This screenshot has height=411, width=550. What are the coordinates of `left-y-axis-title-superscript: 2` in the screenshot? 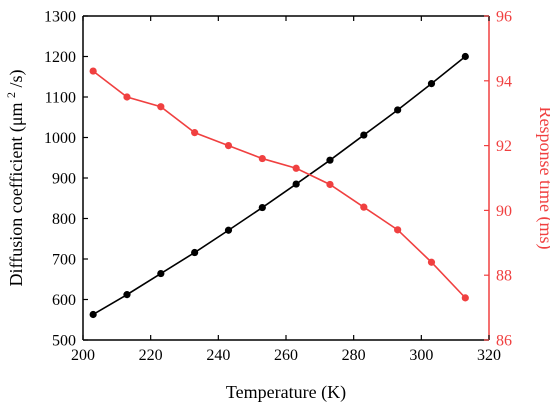 It's located at (11, 95).